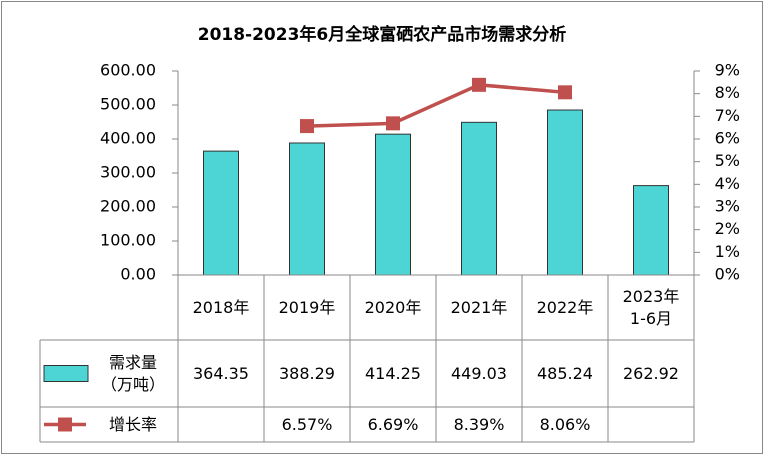 The image size is (765, 456). I want to click on table-value: 449.03, so click(479, 373).